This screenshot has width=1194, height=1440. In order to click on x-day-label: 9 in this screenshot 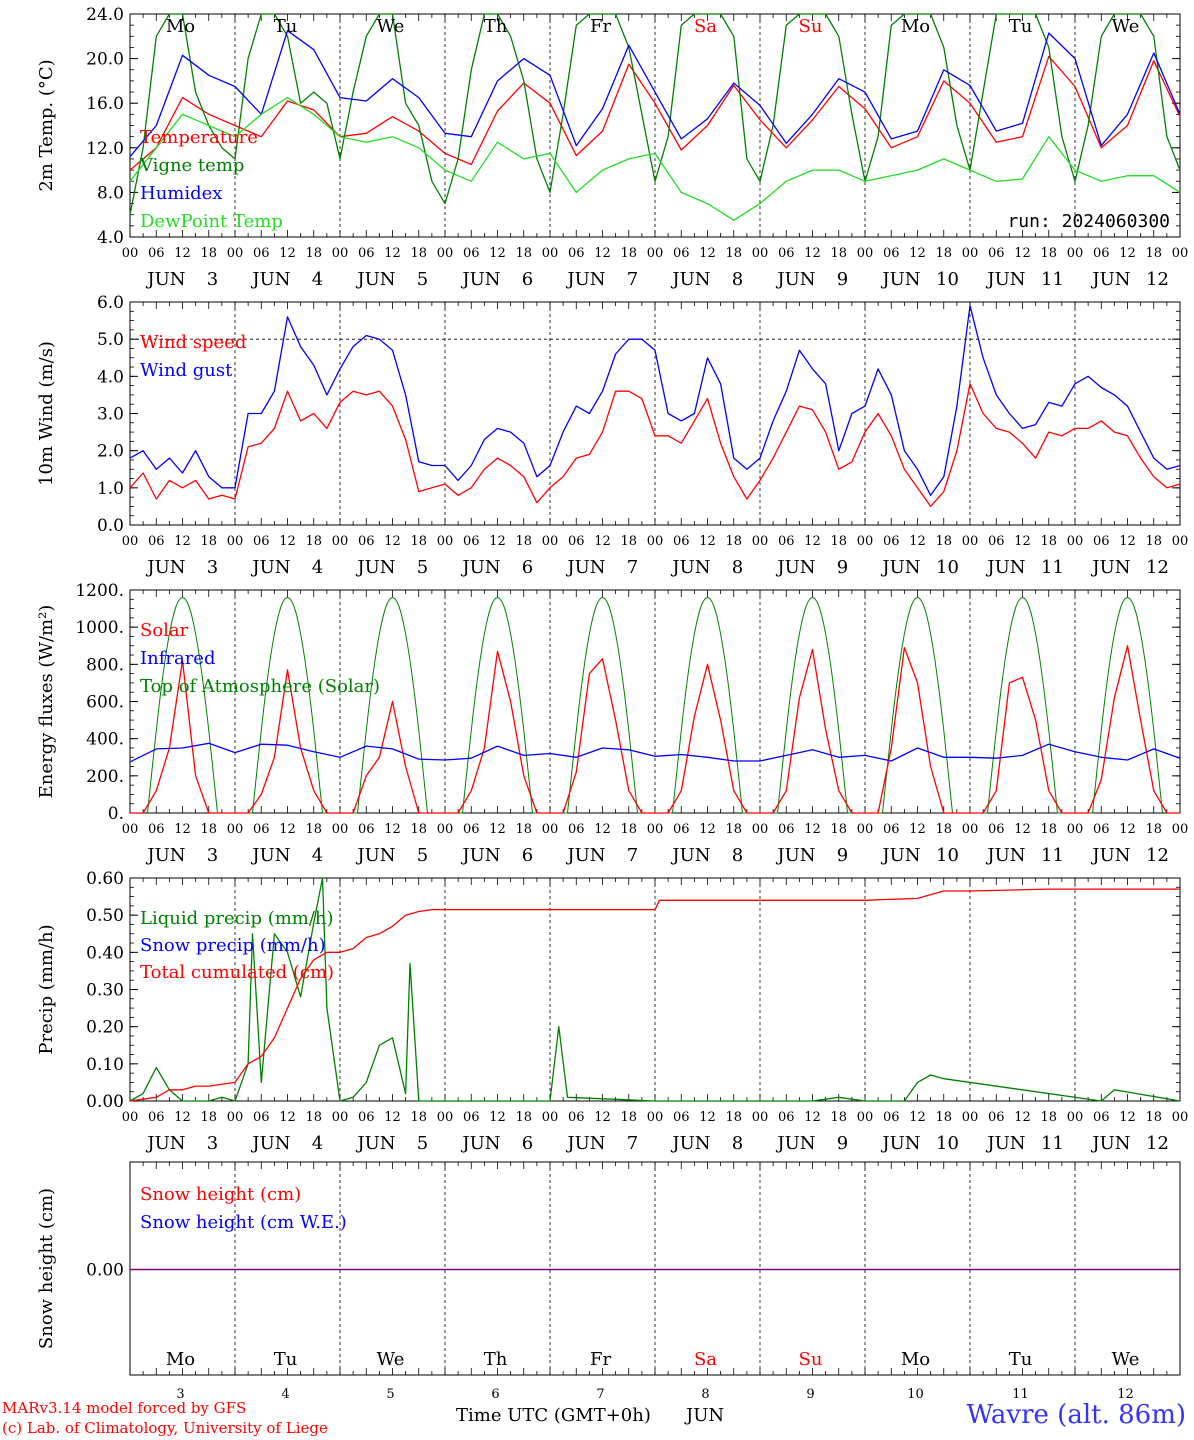, I will do `click(842, 567)`.